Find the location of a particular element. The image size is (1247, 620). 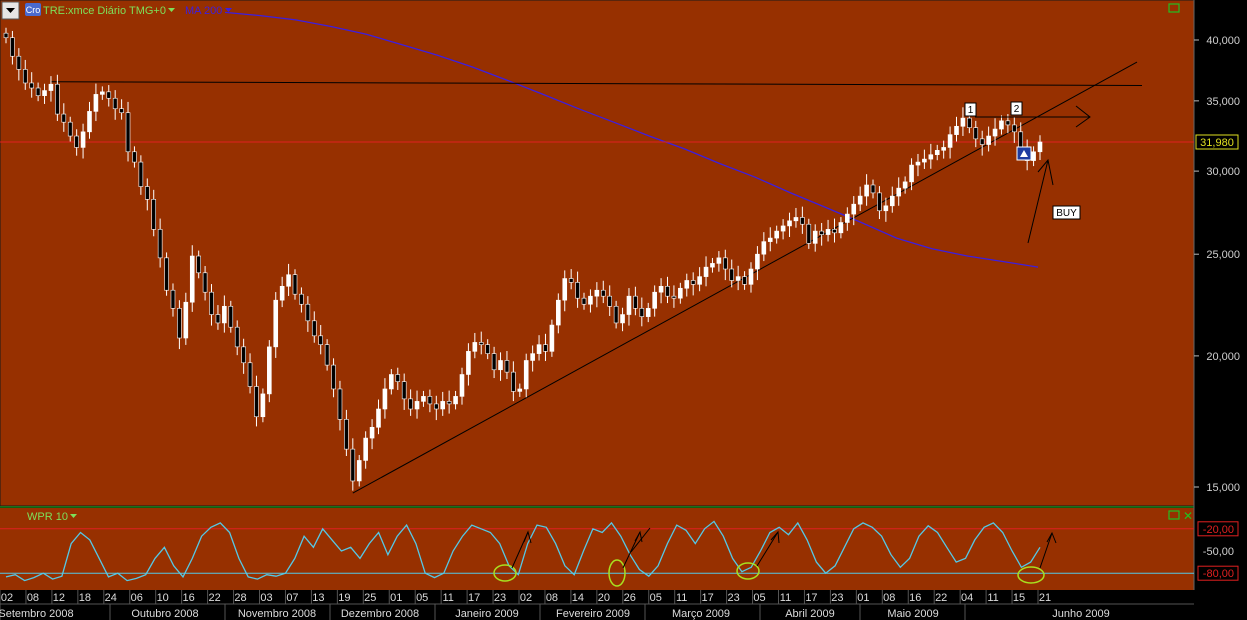

x-day-label: 02 is located at coordinates (526, 598).